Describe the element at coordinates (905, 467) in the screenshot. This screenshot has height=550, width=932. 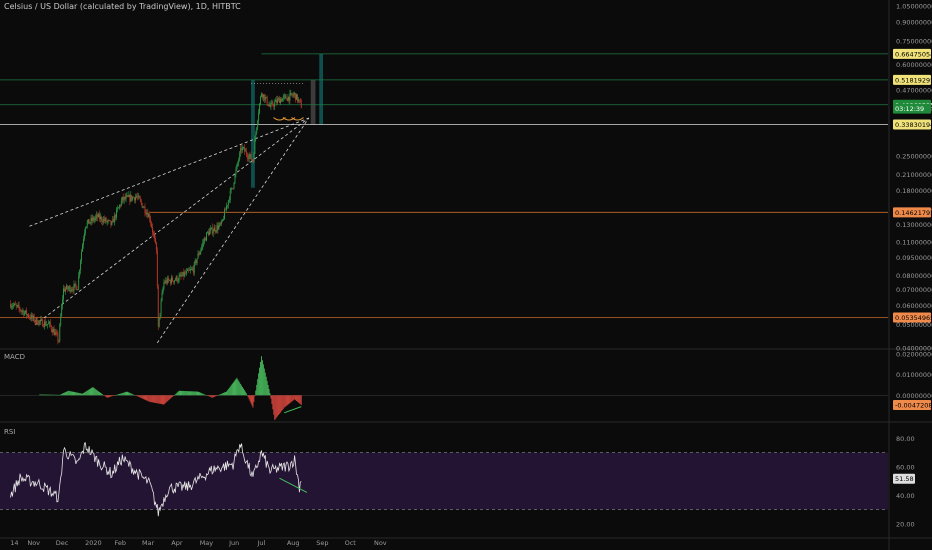
I see `rsi-tick-label: 60.00` at that location.